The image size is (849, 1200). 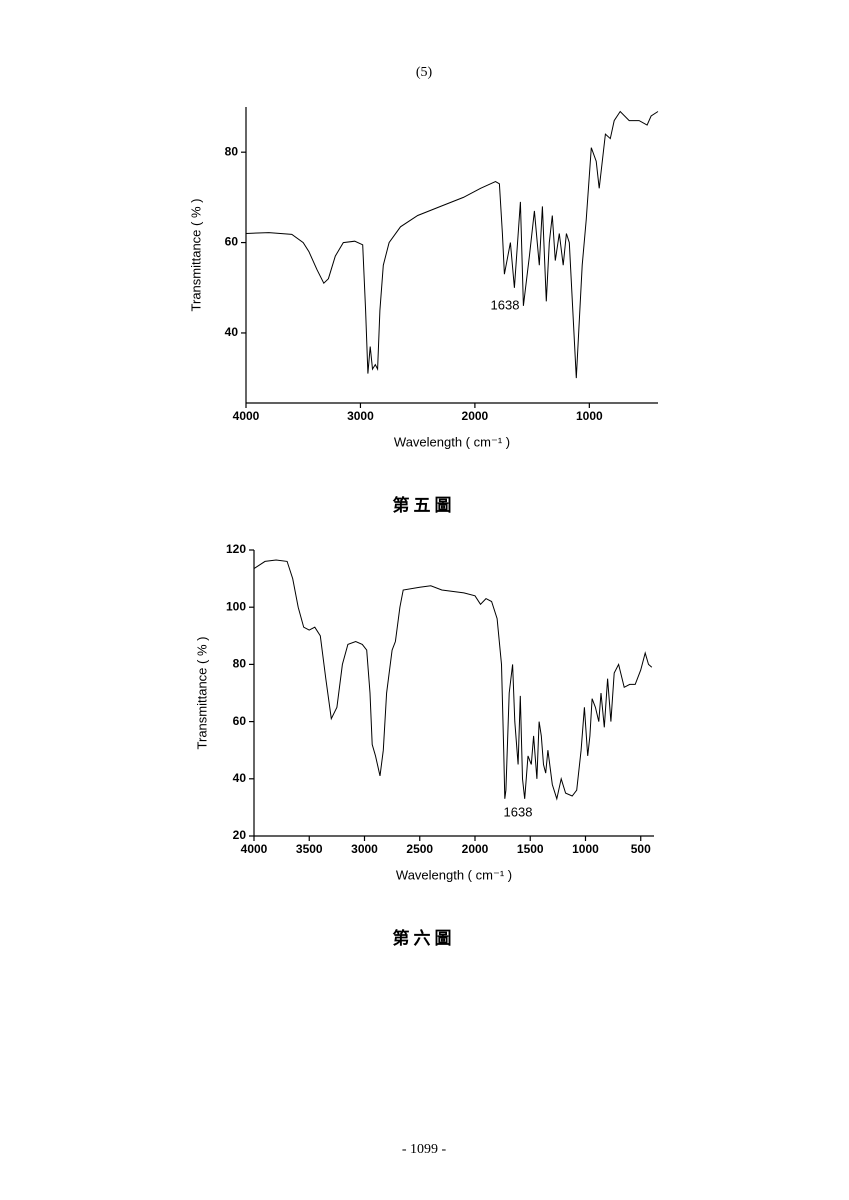 I want to click on page-footer: - 1099 -, so click(x=424, y=1149).